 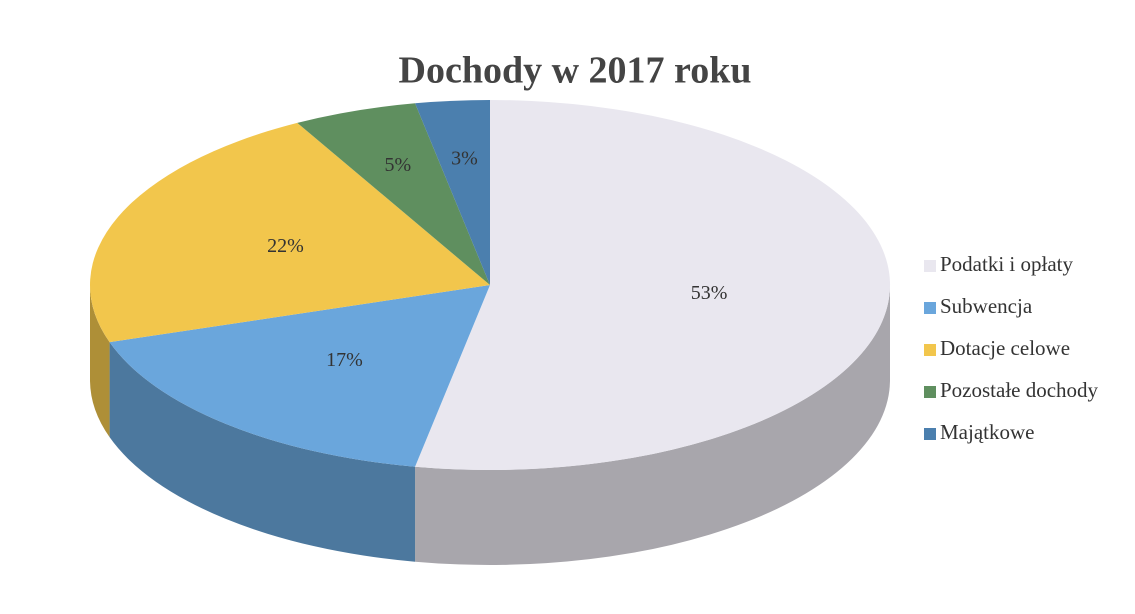 I want to click on data-label: 17%, so click(x=344, y=360).